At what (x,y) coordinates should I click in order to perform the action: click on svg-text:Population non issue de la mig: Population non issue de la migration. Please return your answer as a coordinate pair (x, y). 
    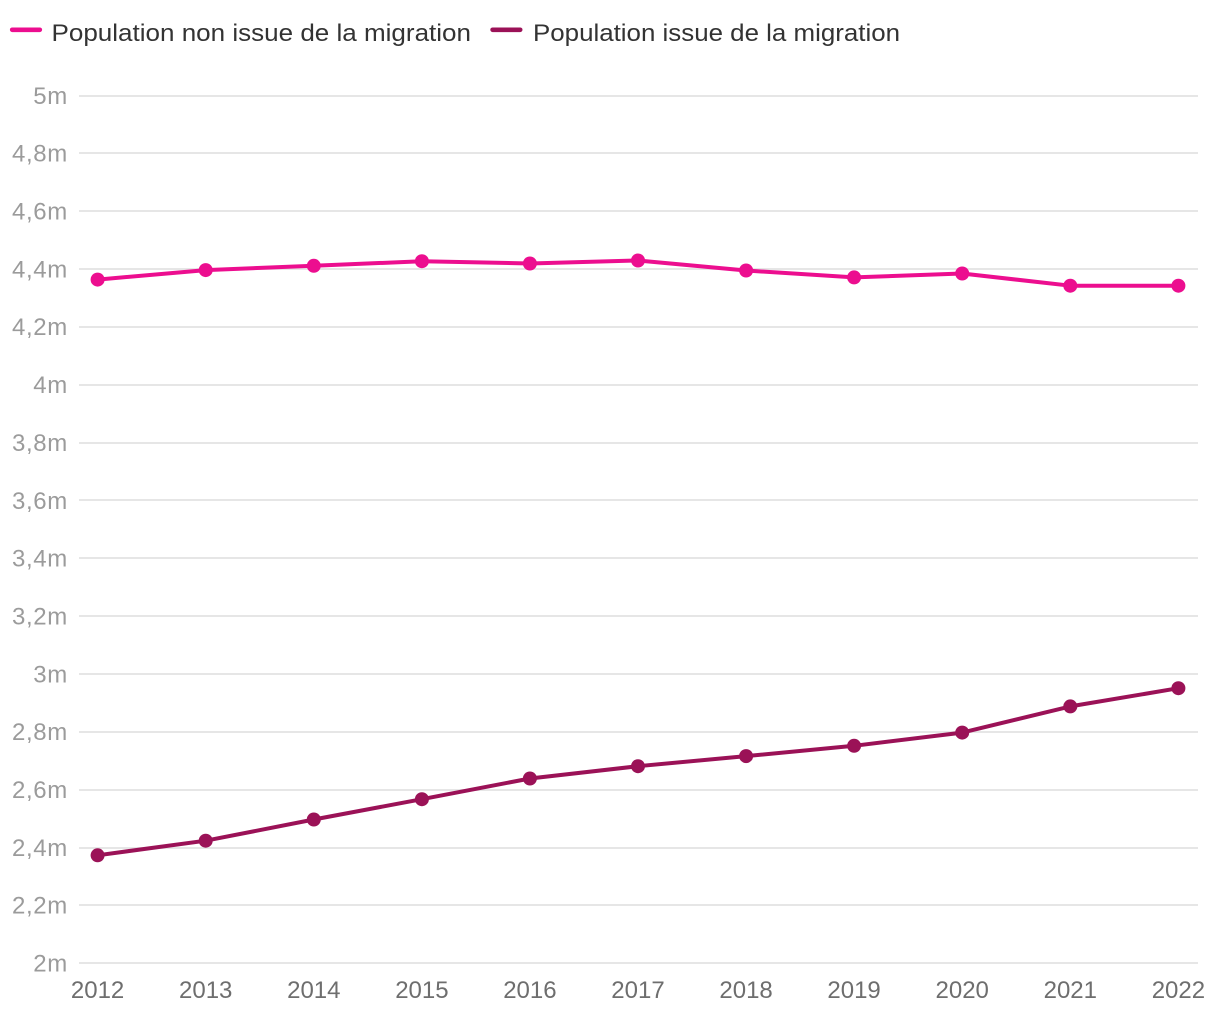
    Looking at the image, I should click on (262, 33).